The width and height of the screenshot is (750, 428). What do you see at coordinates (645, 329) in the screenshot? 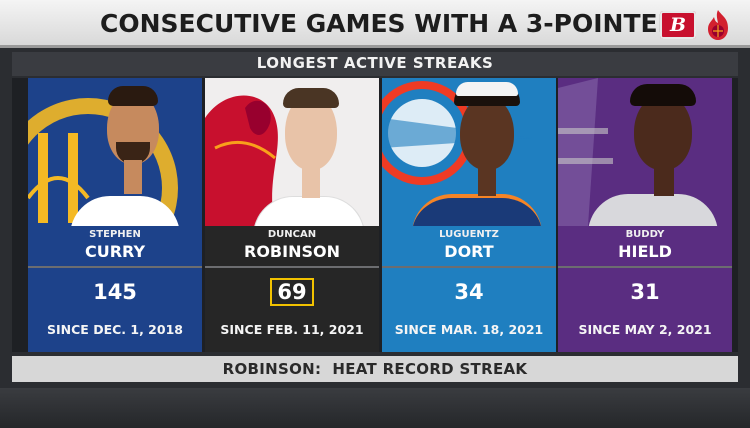
I see `streak-since: SINCE MAY 2, 2021` at bounding box center [645, 329].